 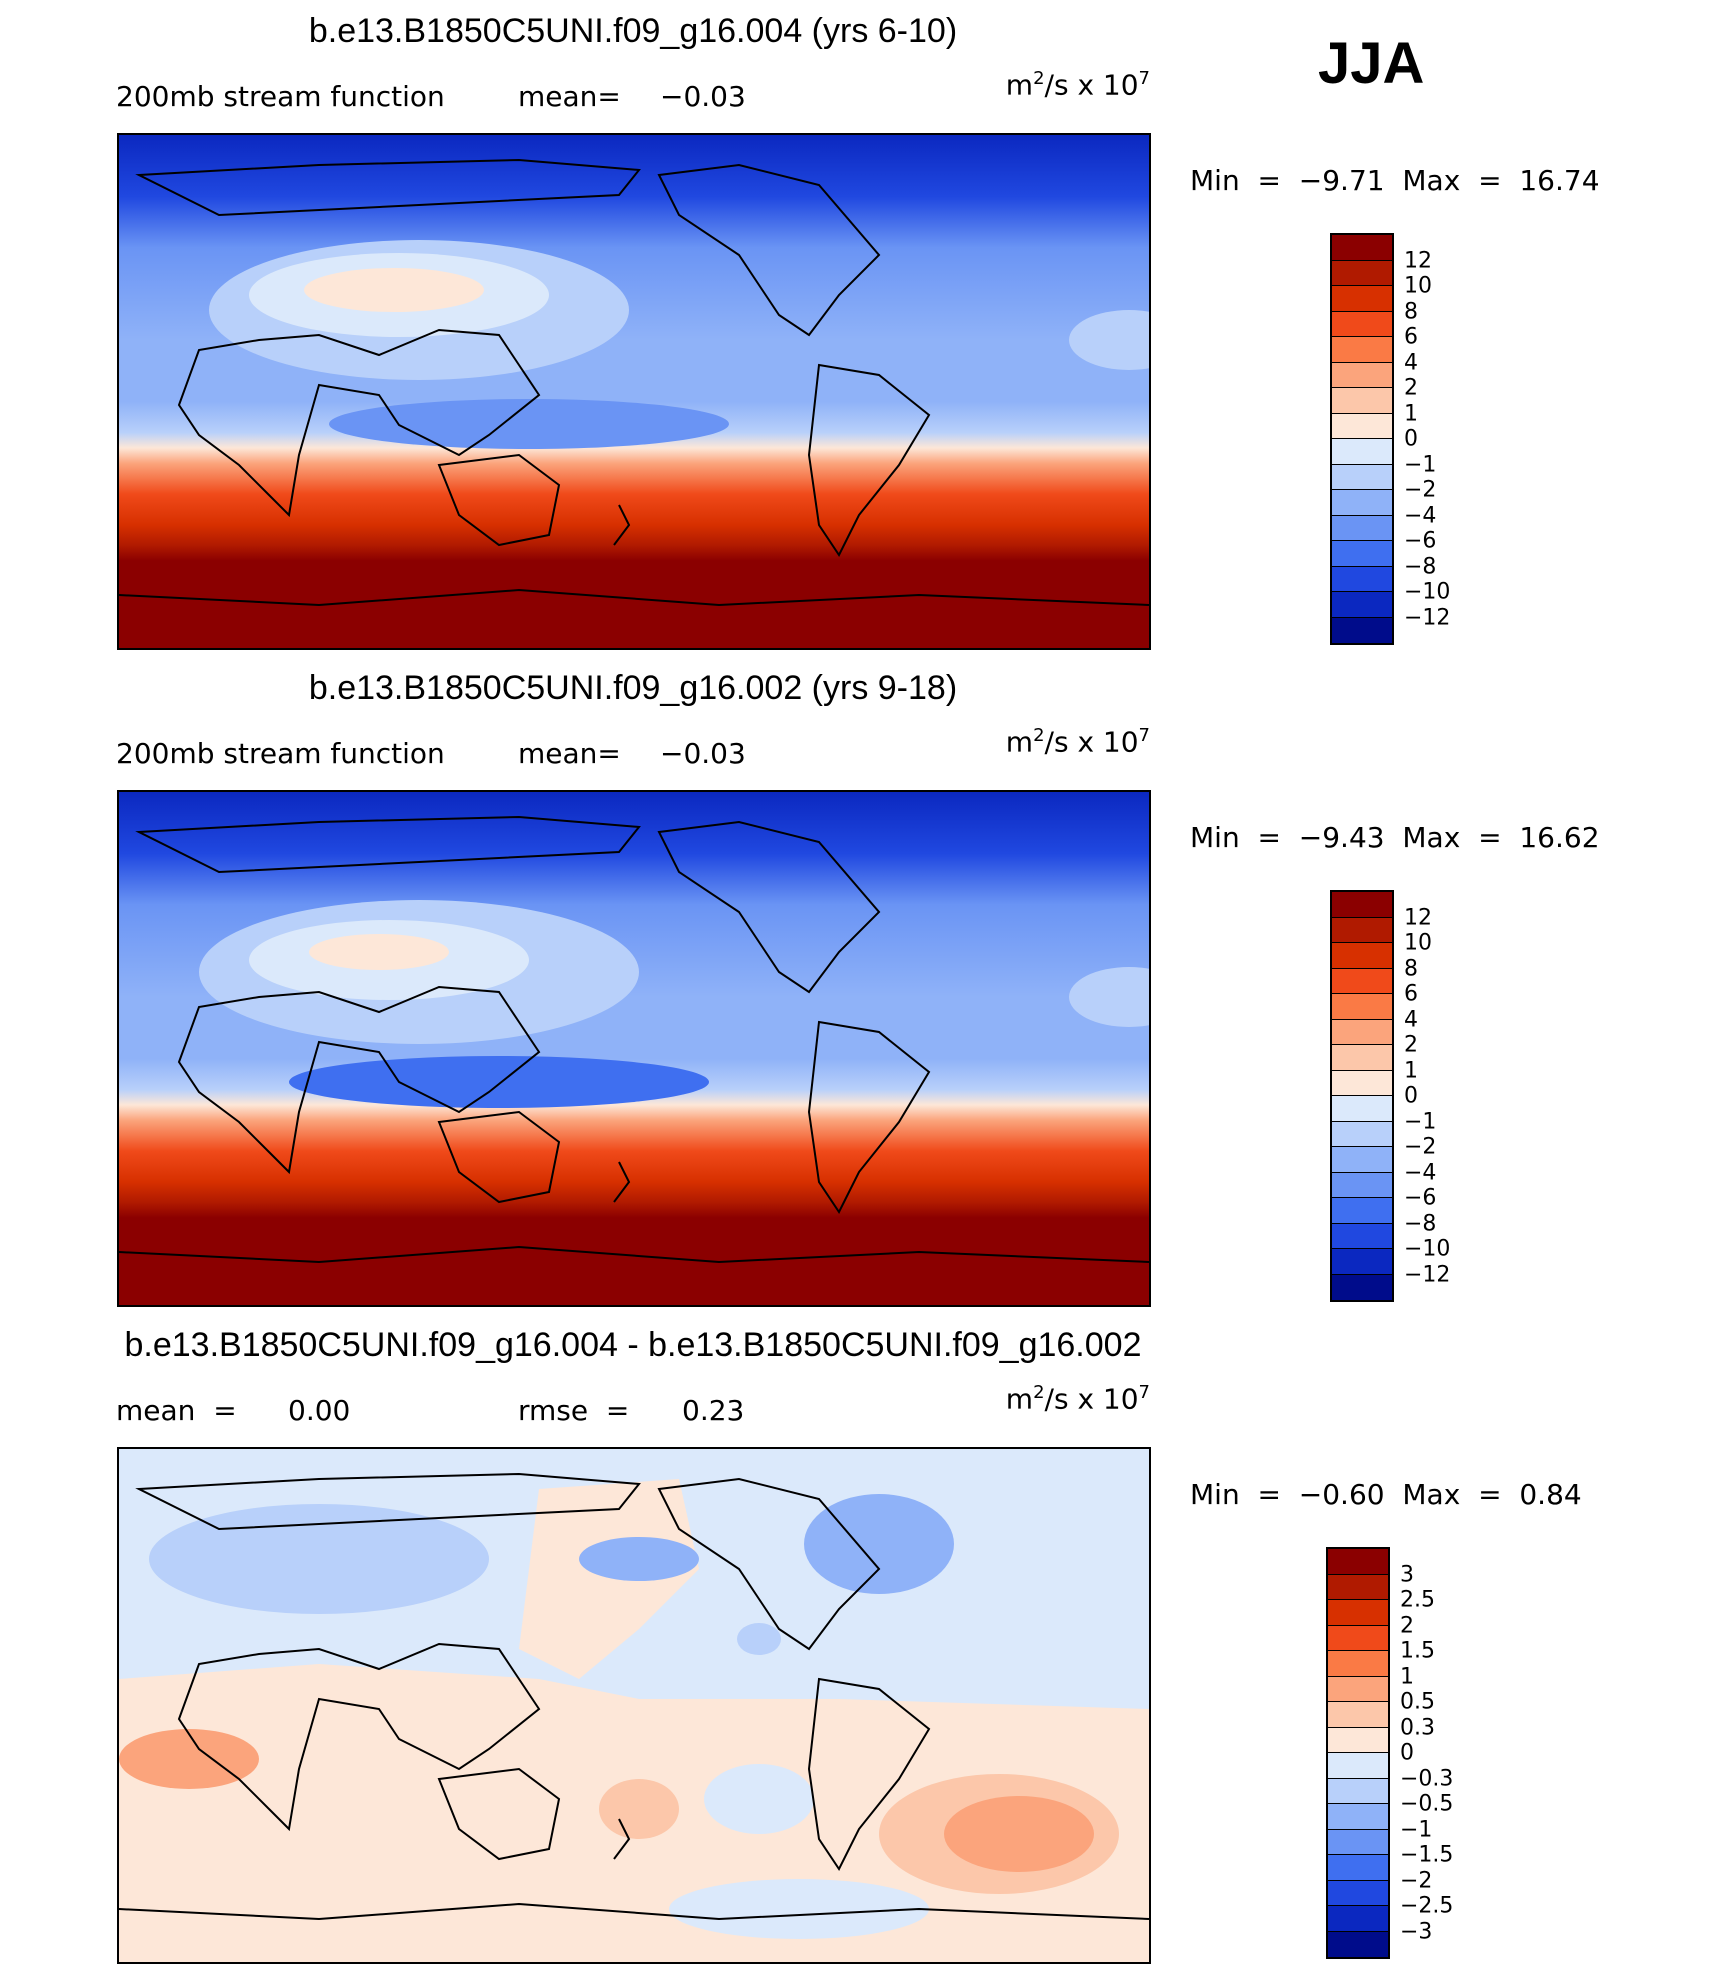 I want to click on panel-3-pos-atlantic-core, so click(x=1019, y=1834).